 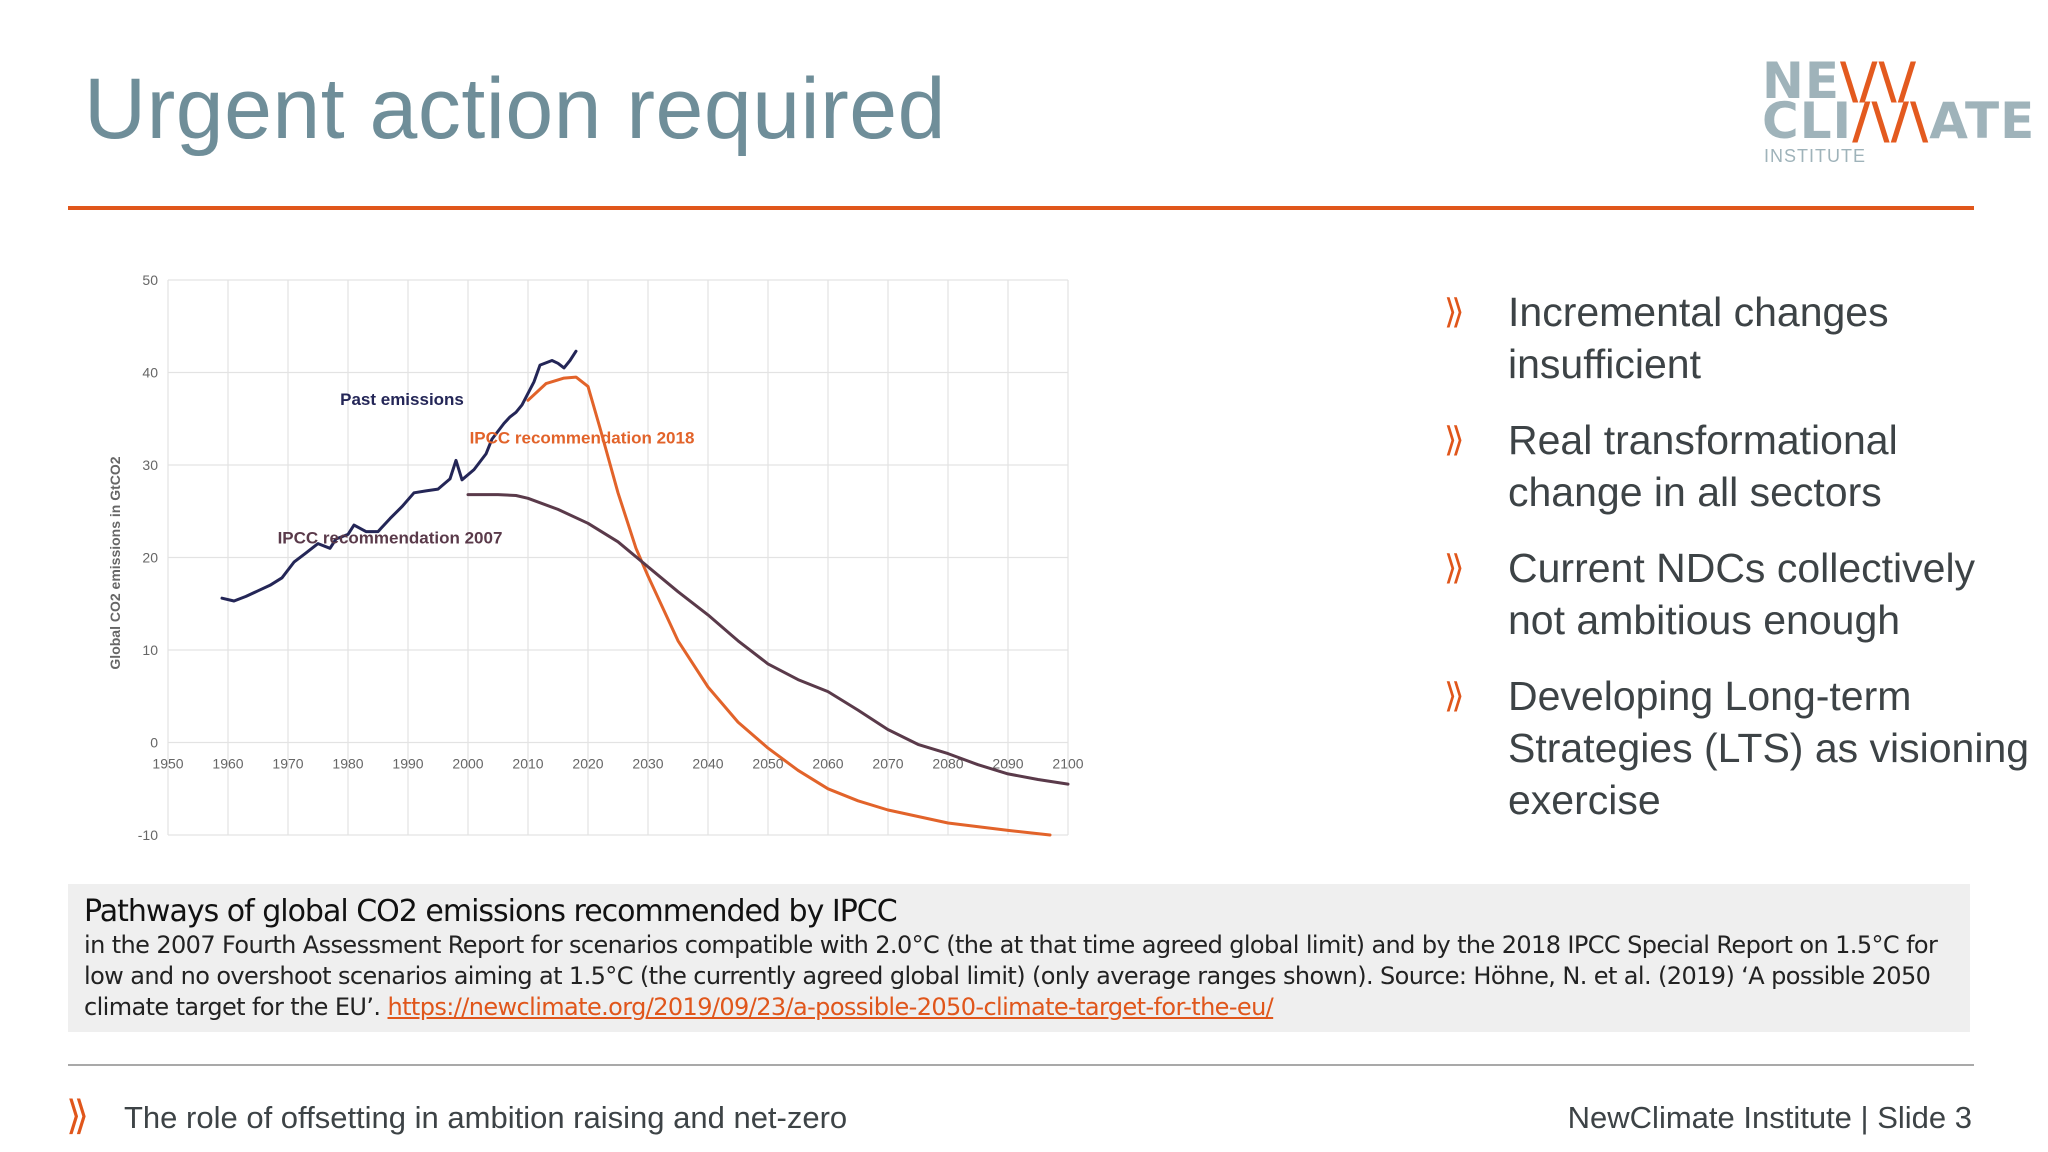 What do you see at coordinates (767, 764) in the screenshot?
I see `x-tick-label: 2050` at bounding box center [767, 764].